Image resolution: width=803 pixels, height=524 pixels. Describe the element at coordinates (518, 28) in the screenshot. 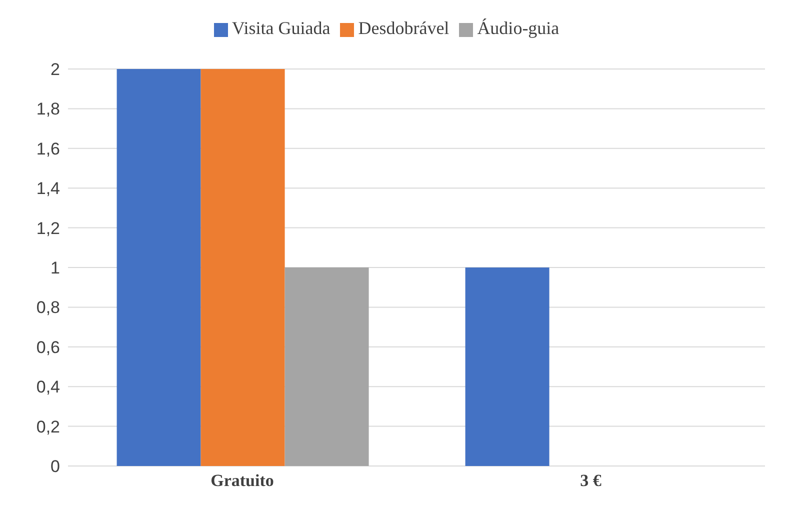

I see `legend-label: Áudio-guia` at that location.